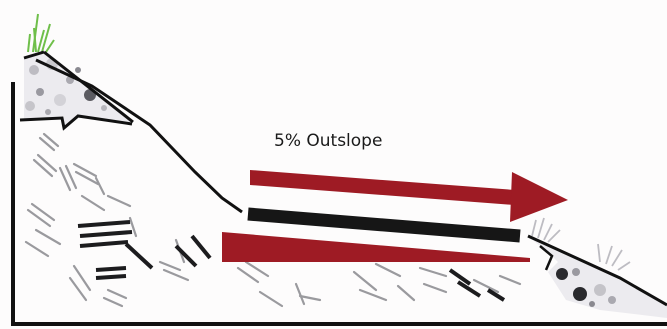 Image resolution: width=667 pixels, height=329 pixels. I want to click on outslope-arrow-shaft, so click(382, 187).